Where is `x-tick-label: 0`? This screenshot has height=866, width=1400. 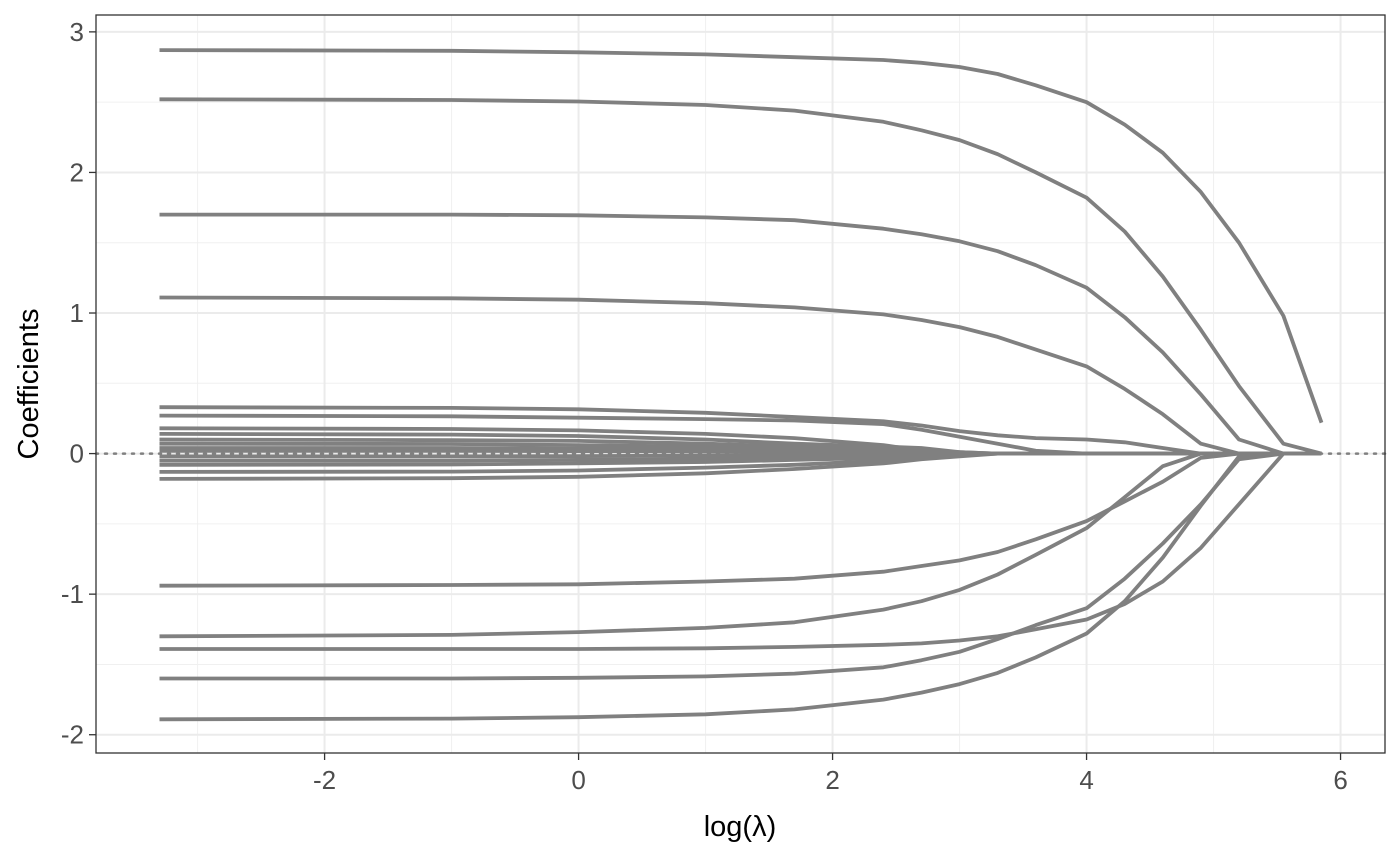 x-tick-label: 0 is located at coordinates (578, 780).